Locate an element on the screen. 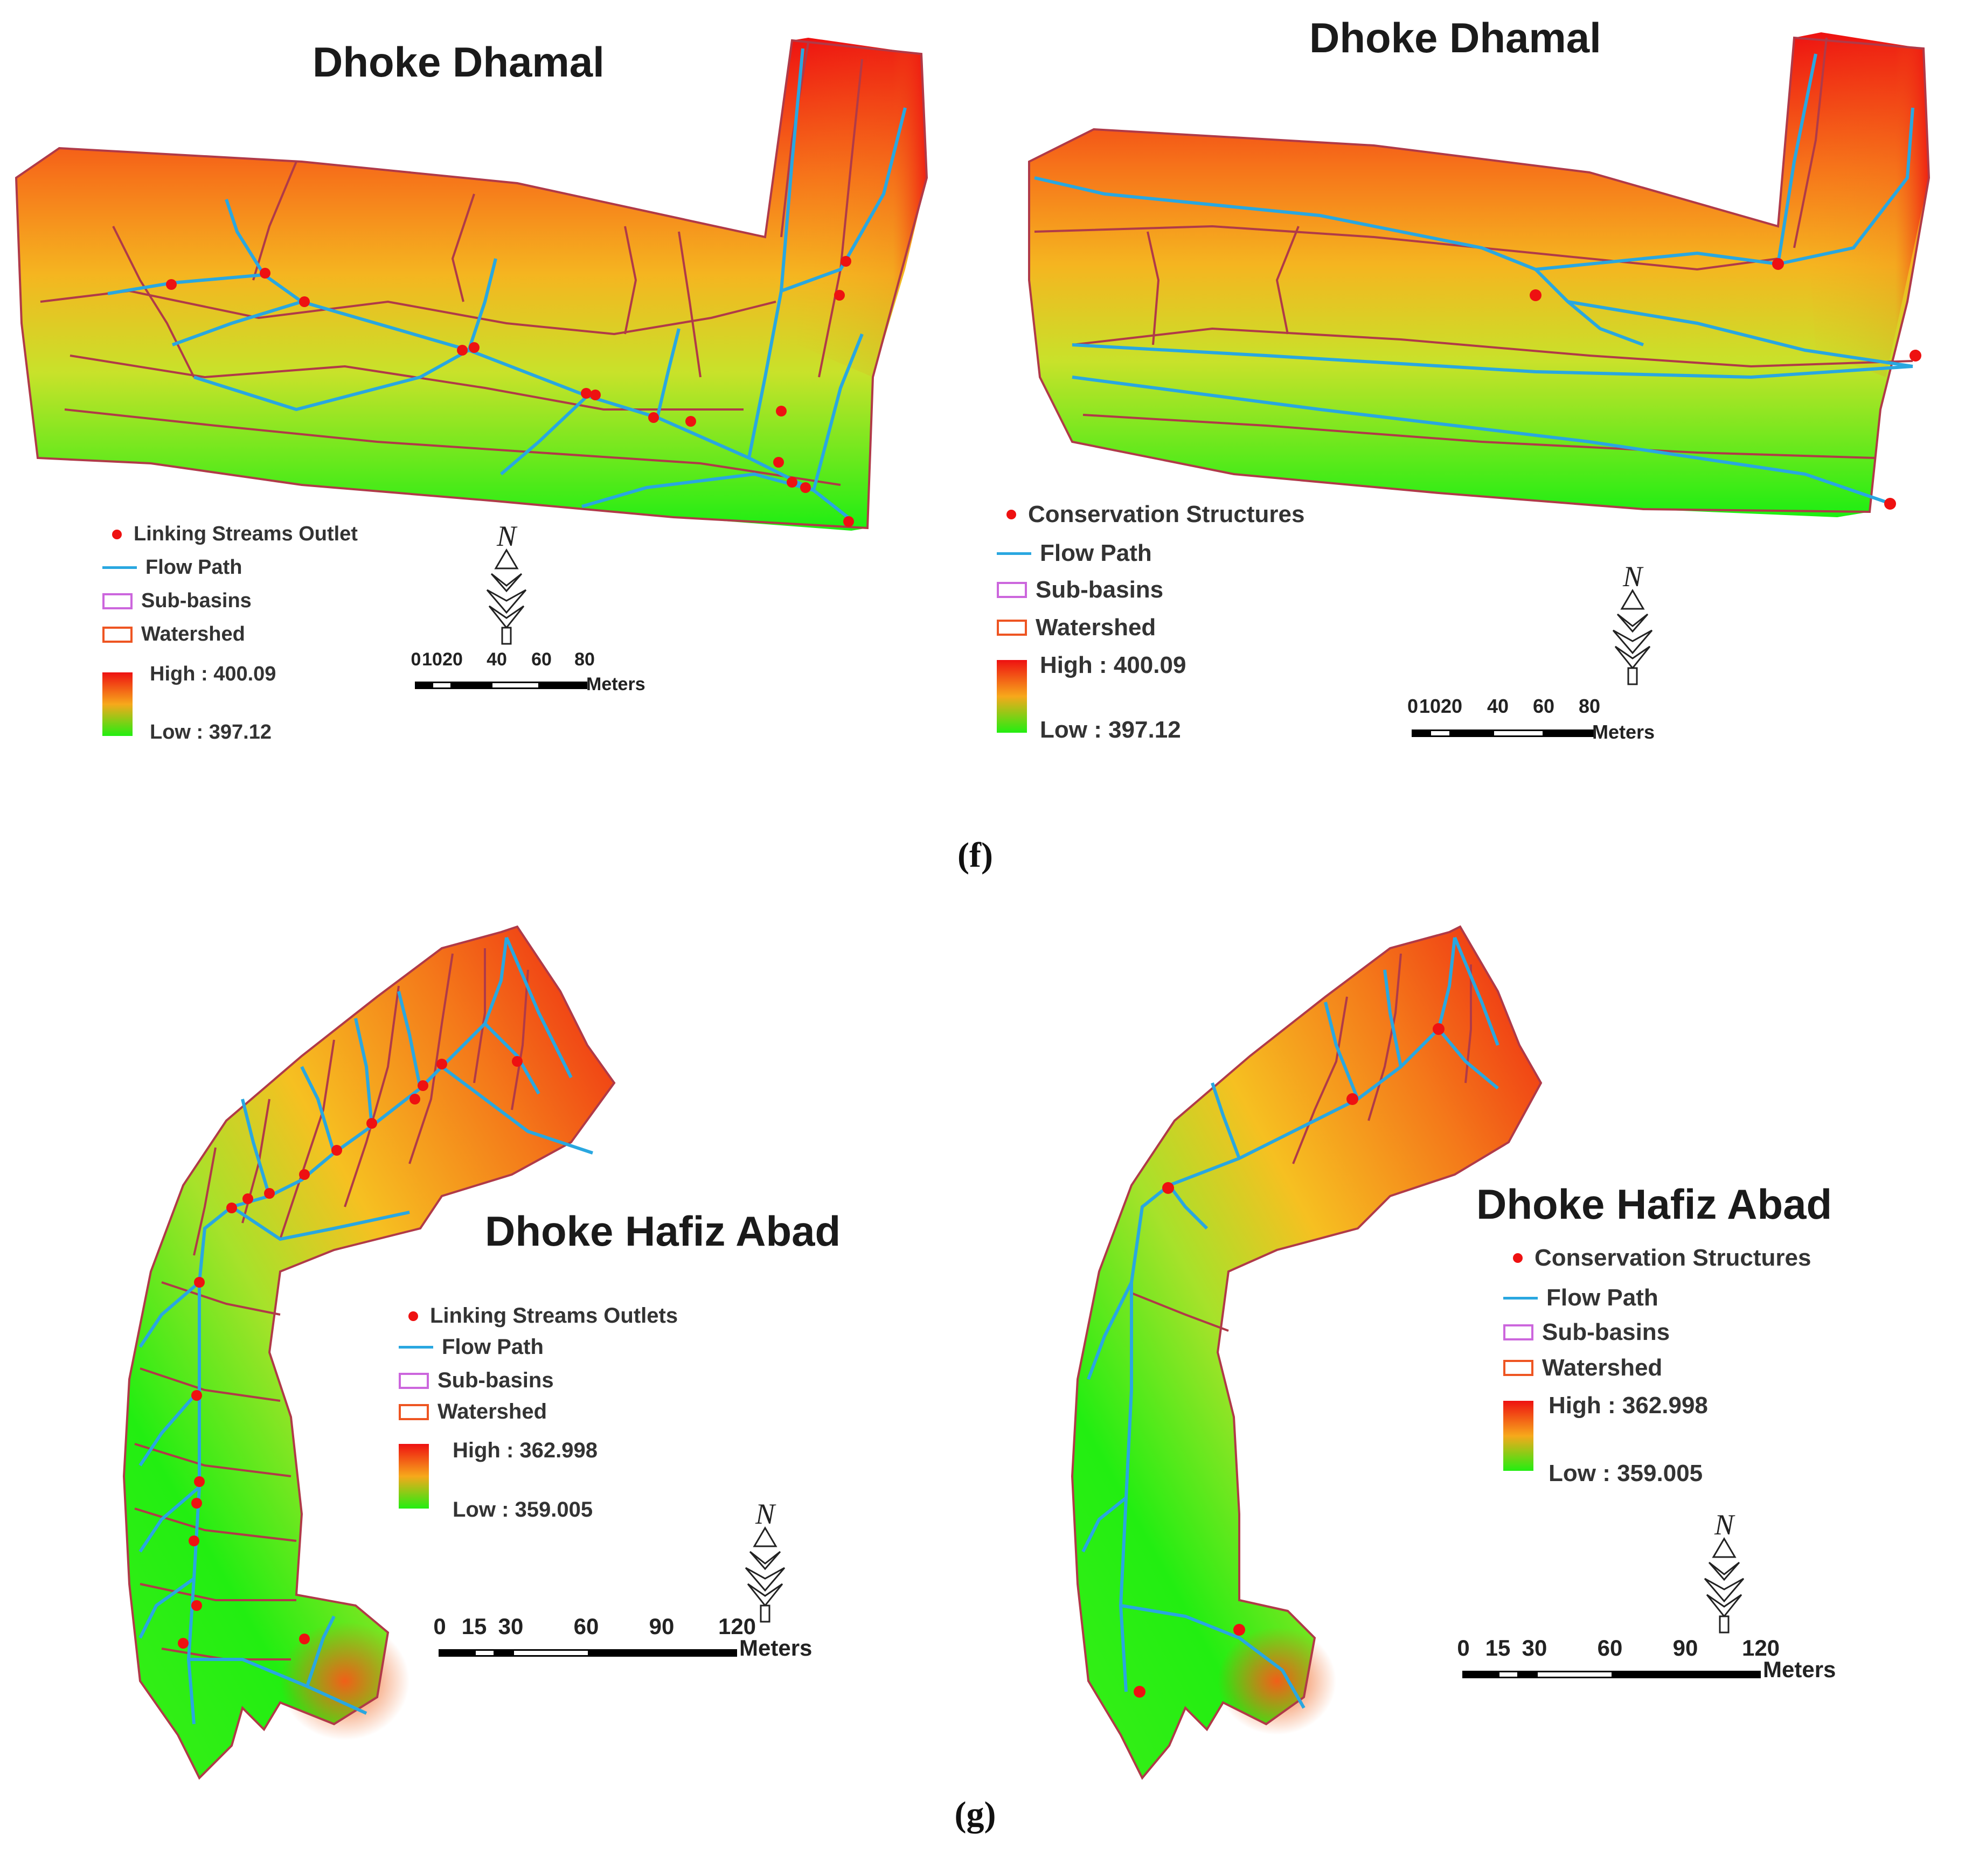  caption-f: (f) is located at coordinates (975, 856).